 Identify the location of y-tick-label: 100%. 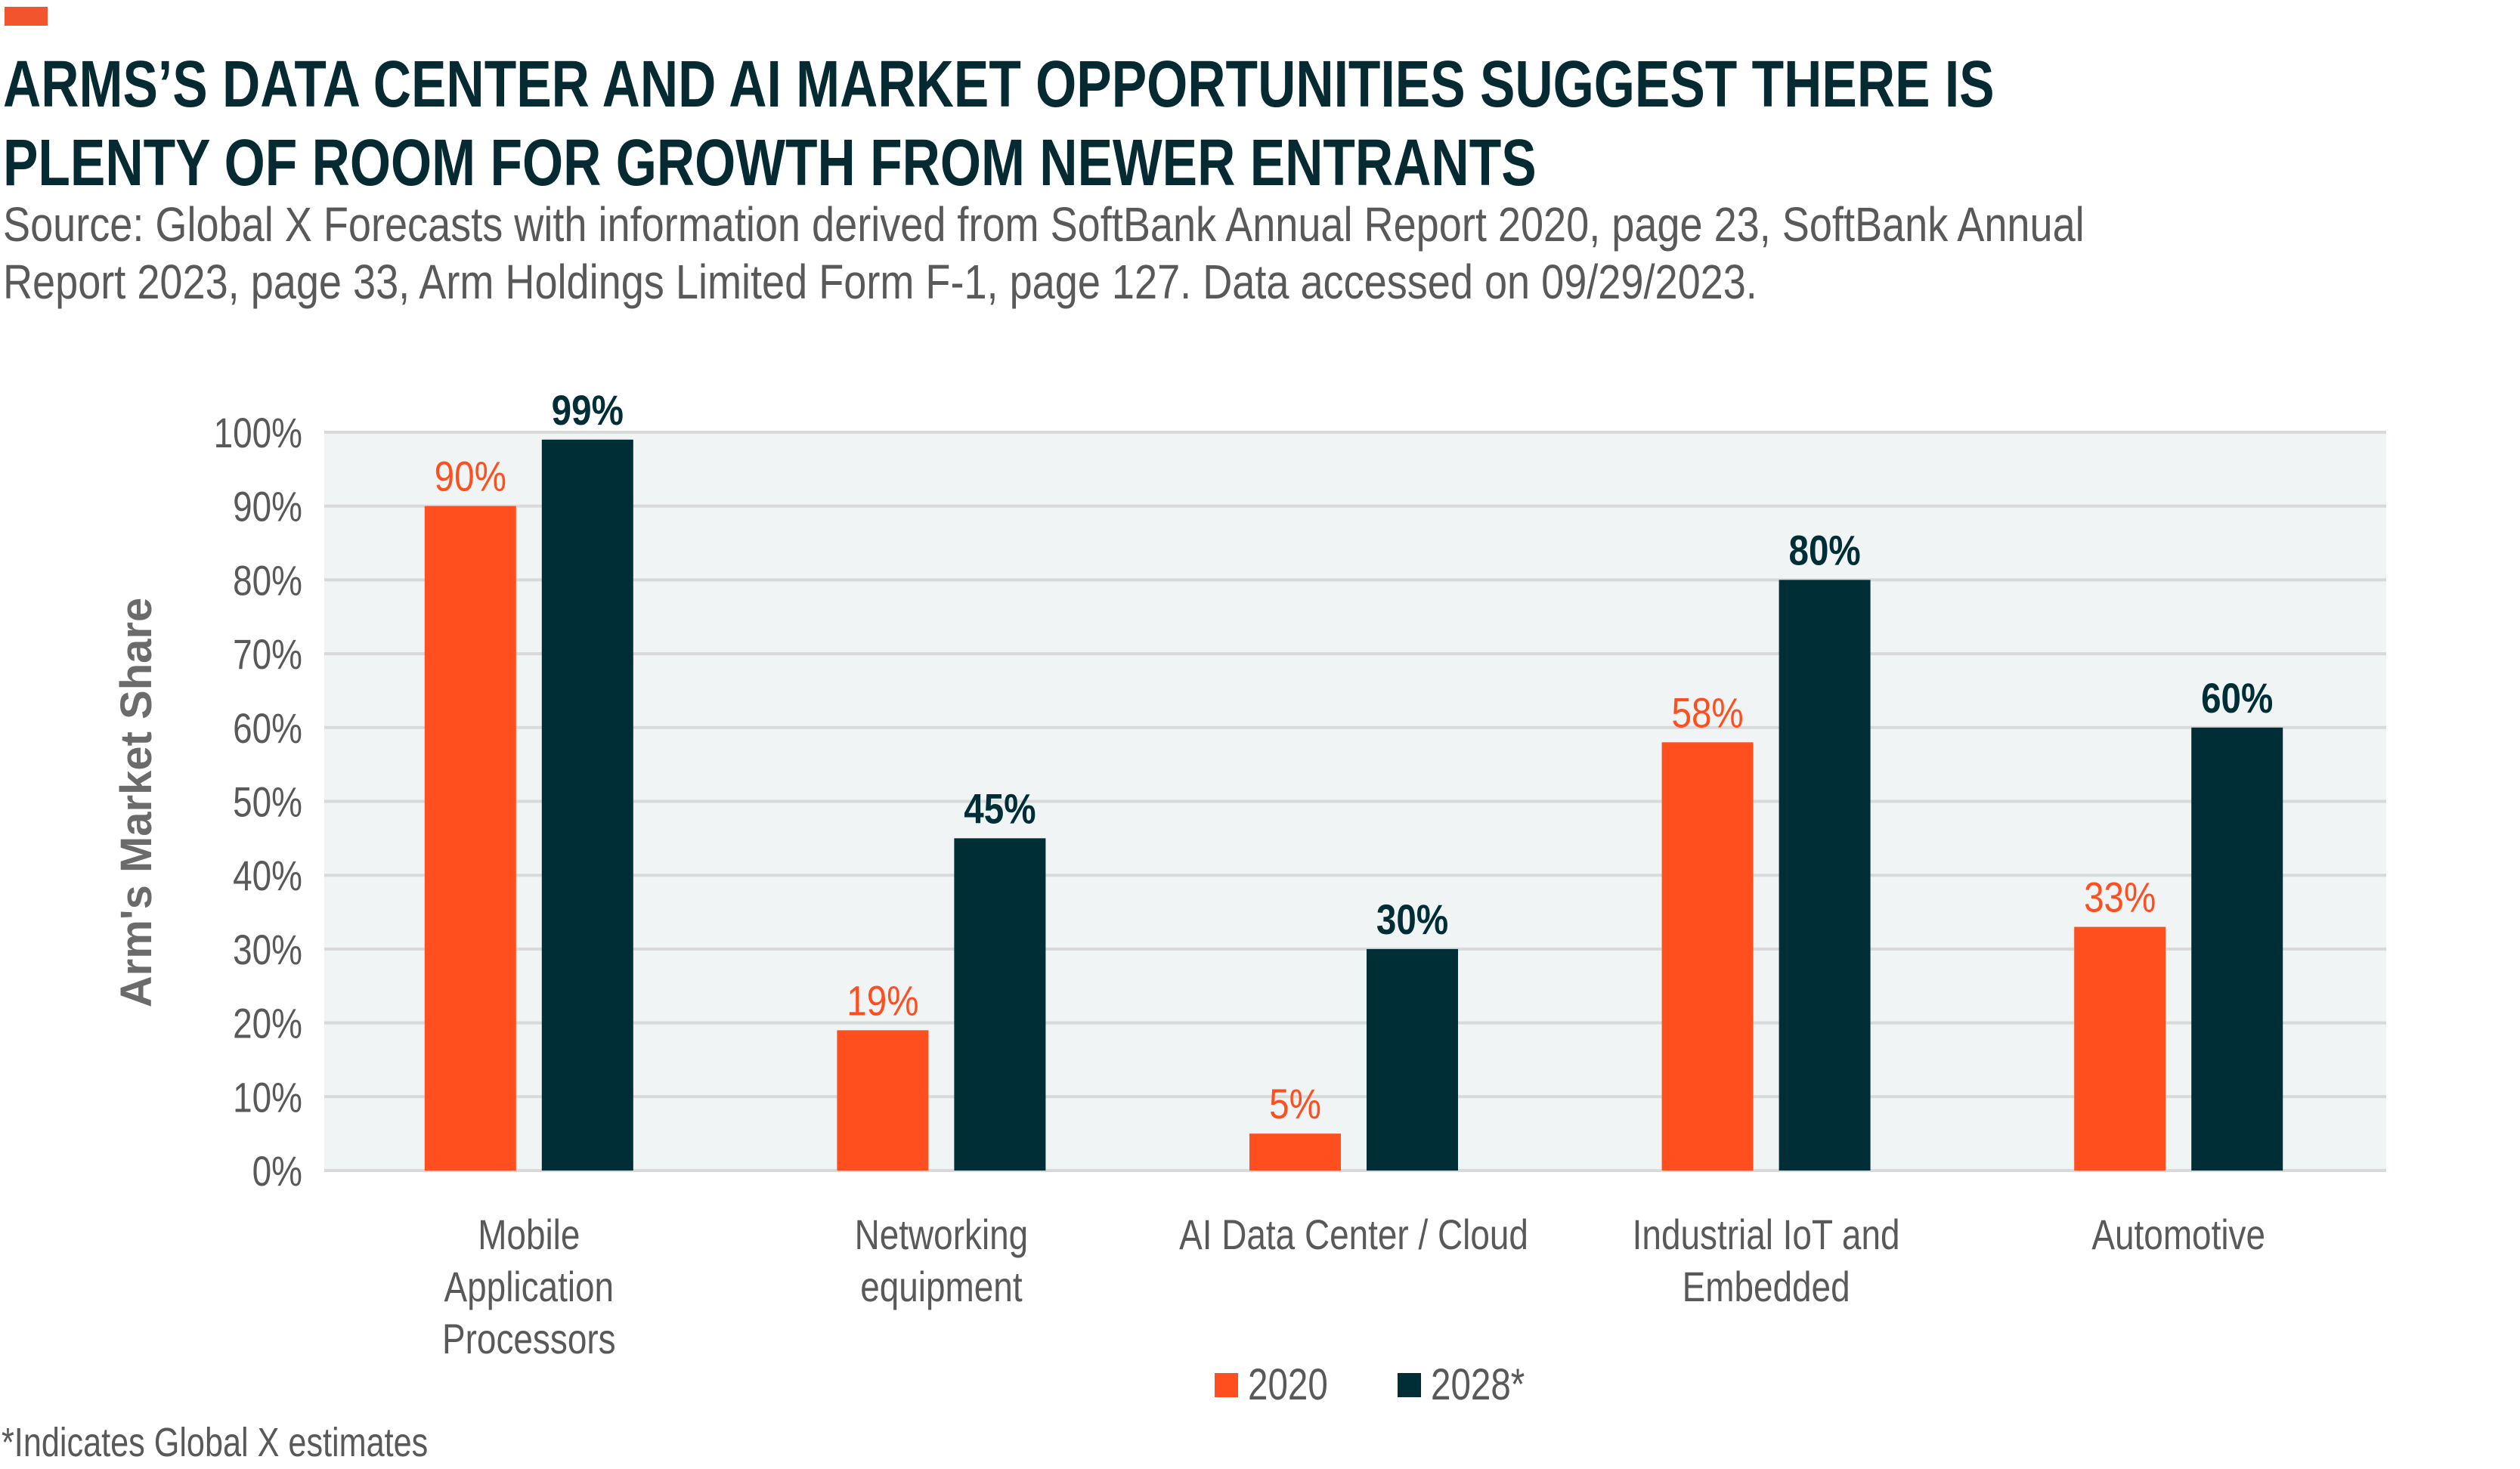
(258, 433).